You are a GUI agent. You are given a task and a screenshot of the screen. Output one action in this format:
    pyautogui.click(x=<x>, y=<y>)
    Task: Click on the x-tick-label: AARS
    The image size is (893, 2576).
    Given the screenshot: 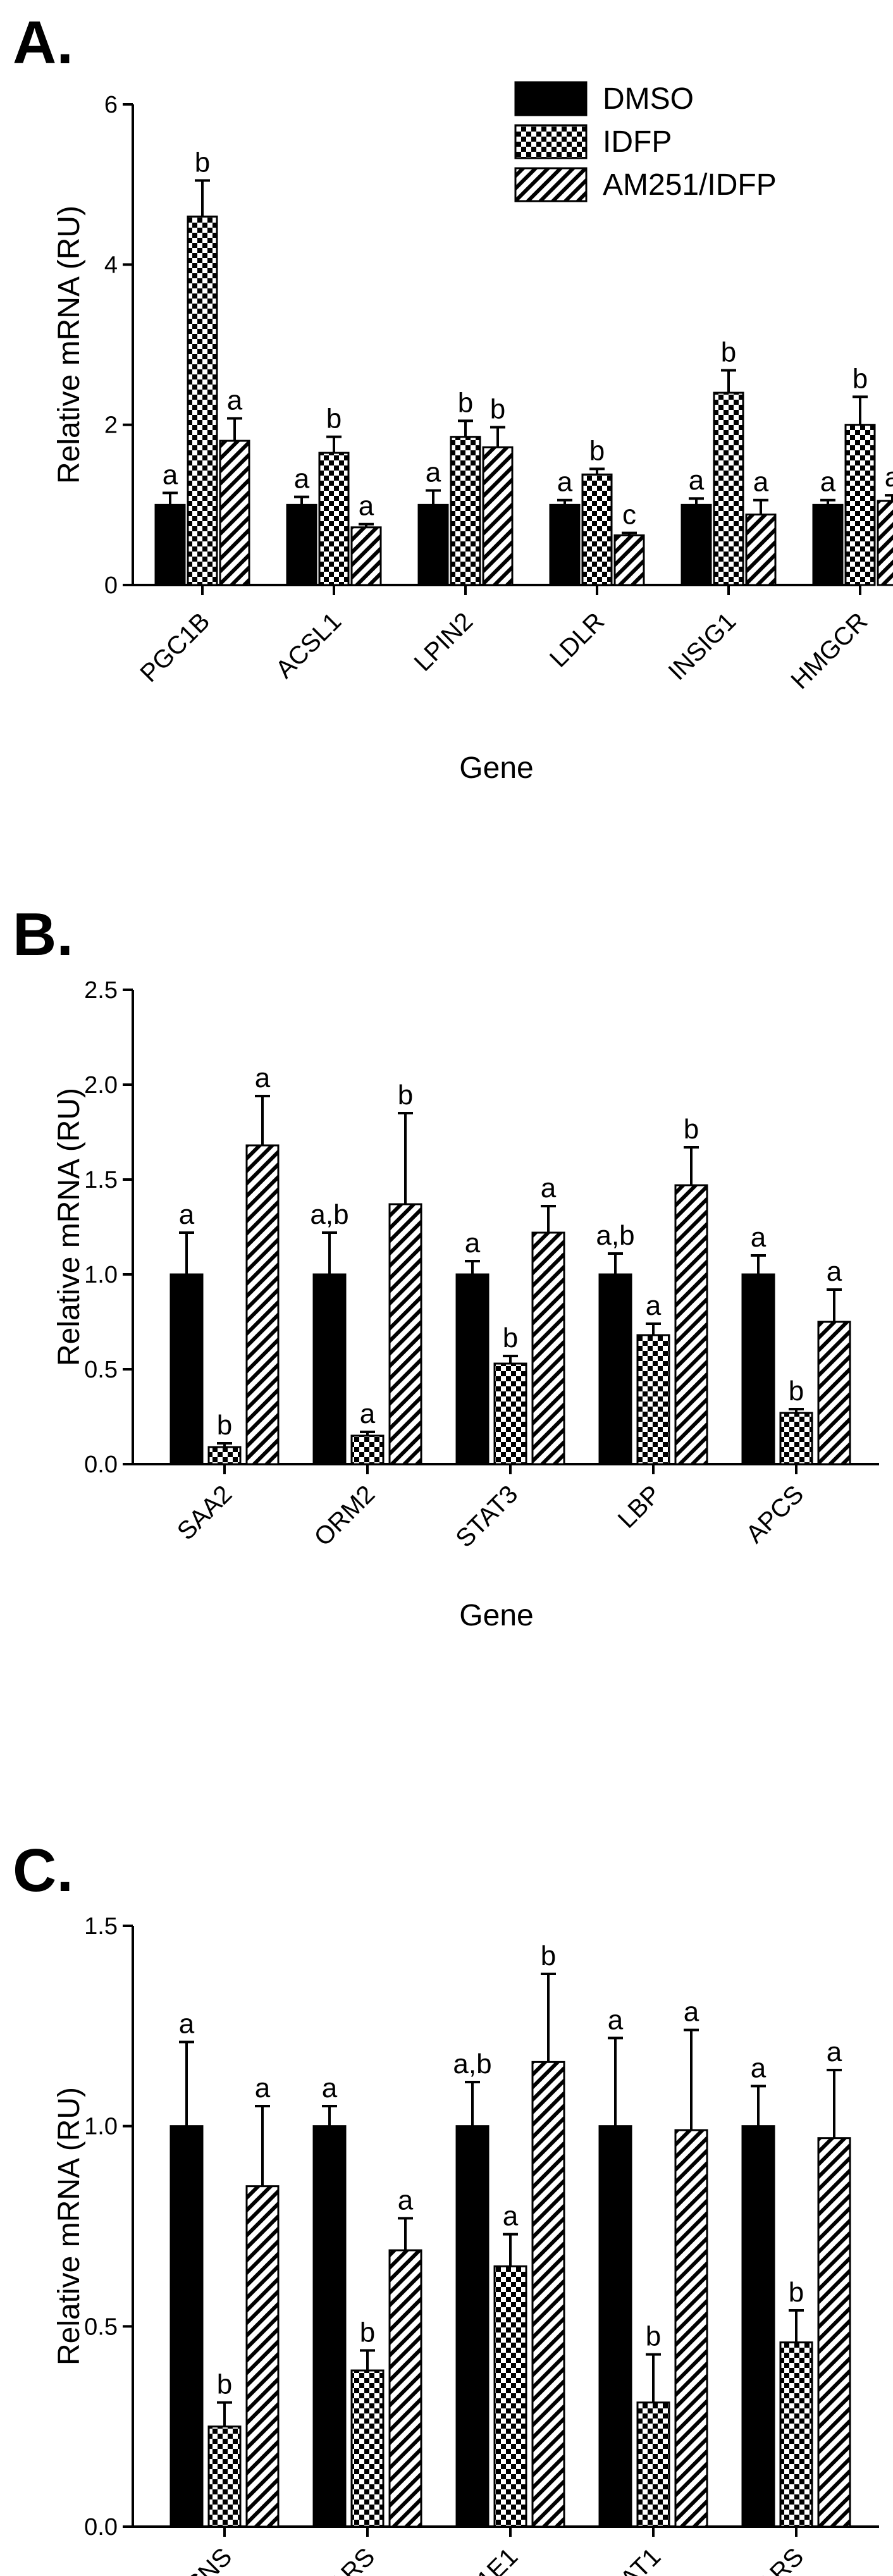 What is the action you would take?
    pyautogui.click(x=346, y=2559)
    